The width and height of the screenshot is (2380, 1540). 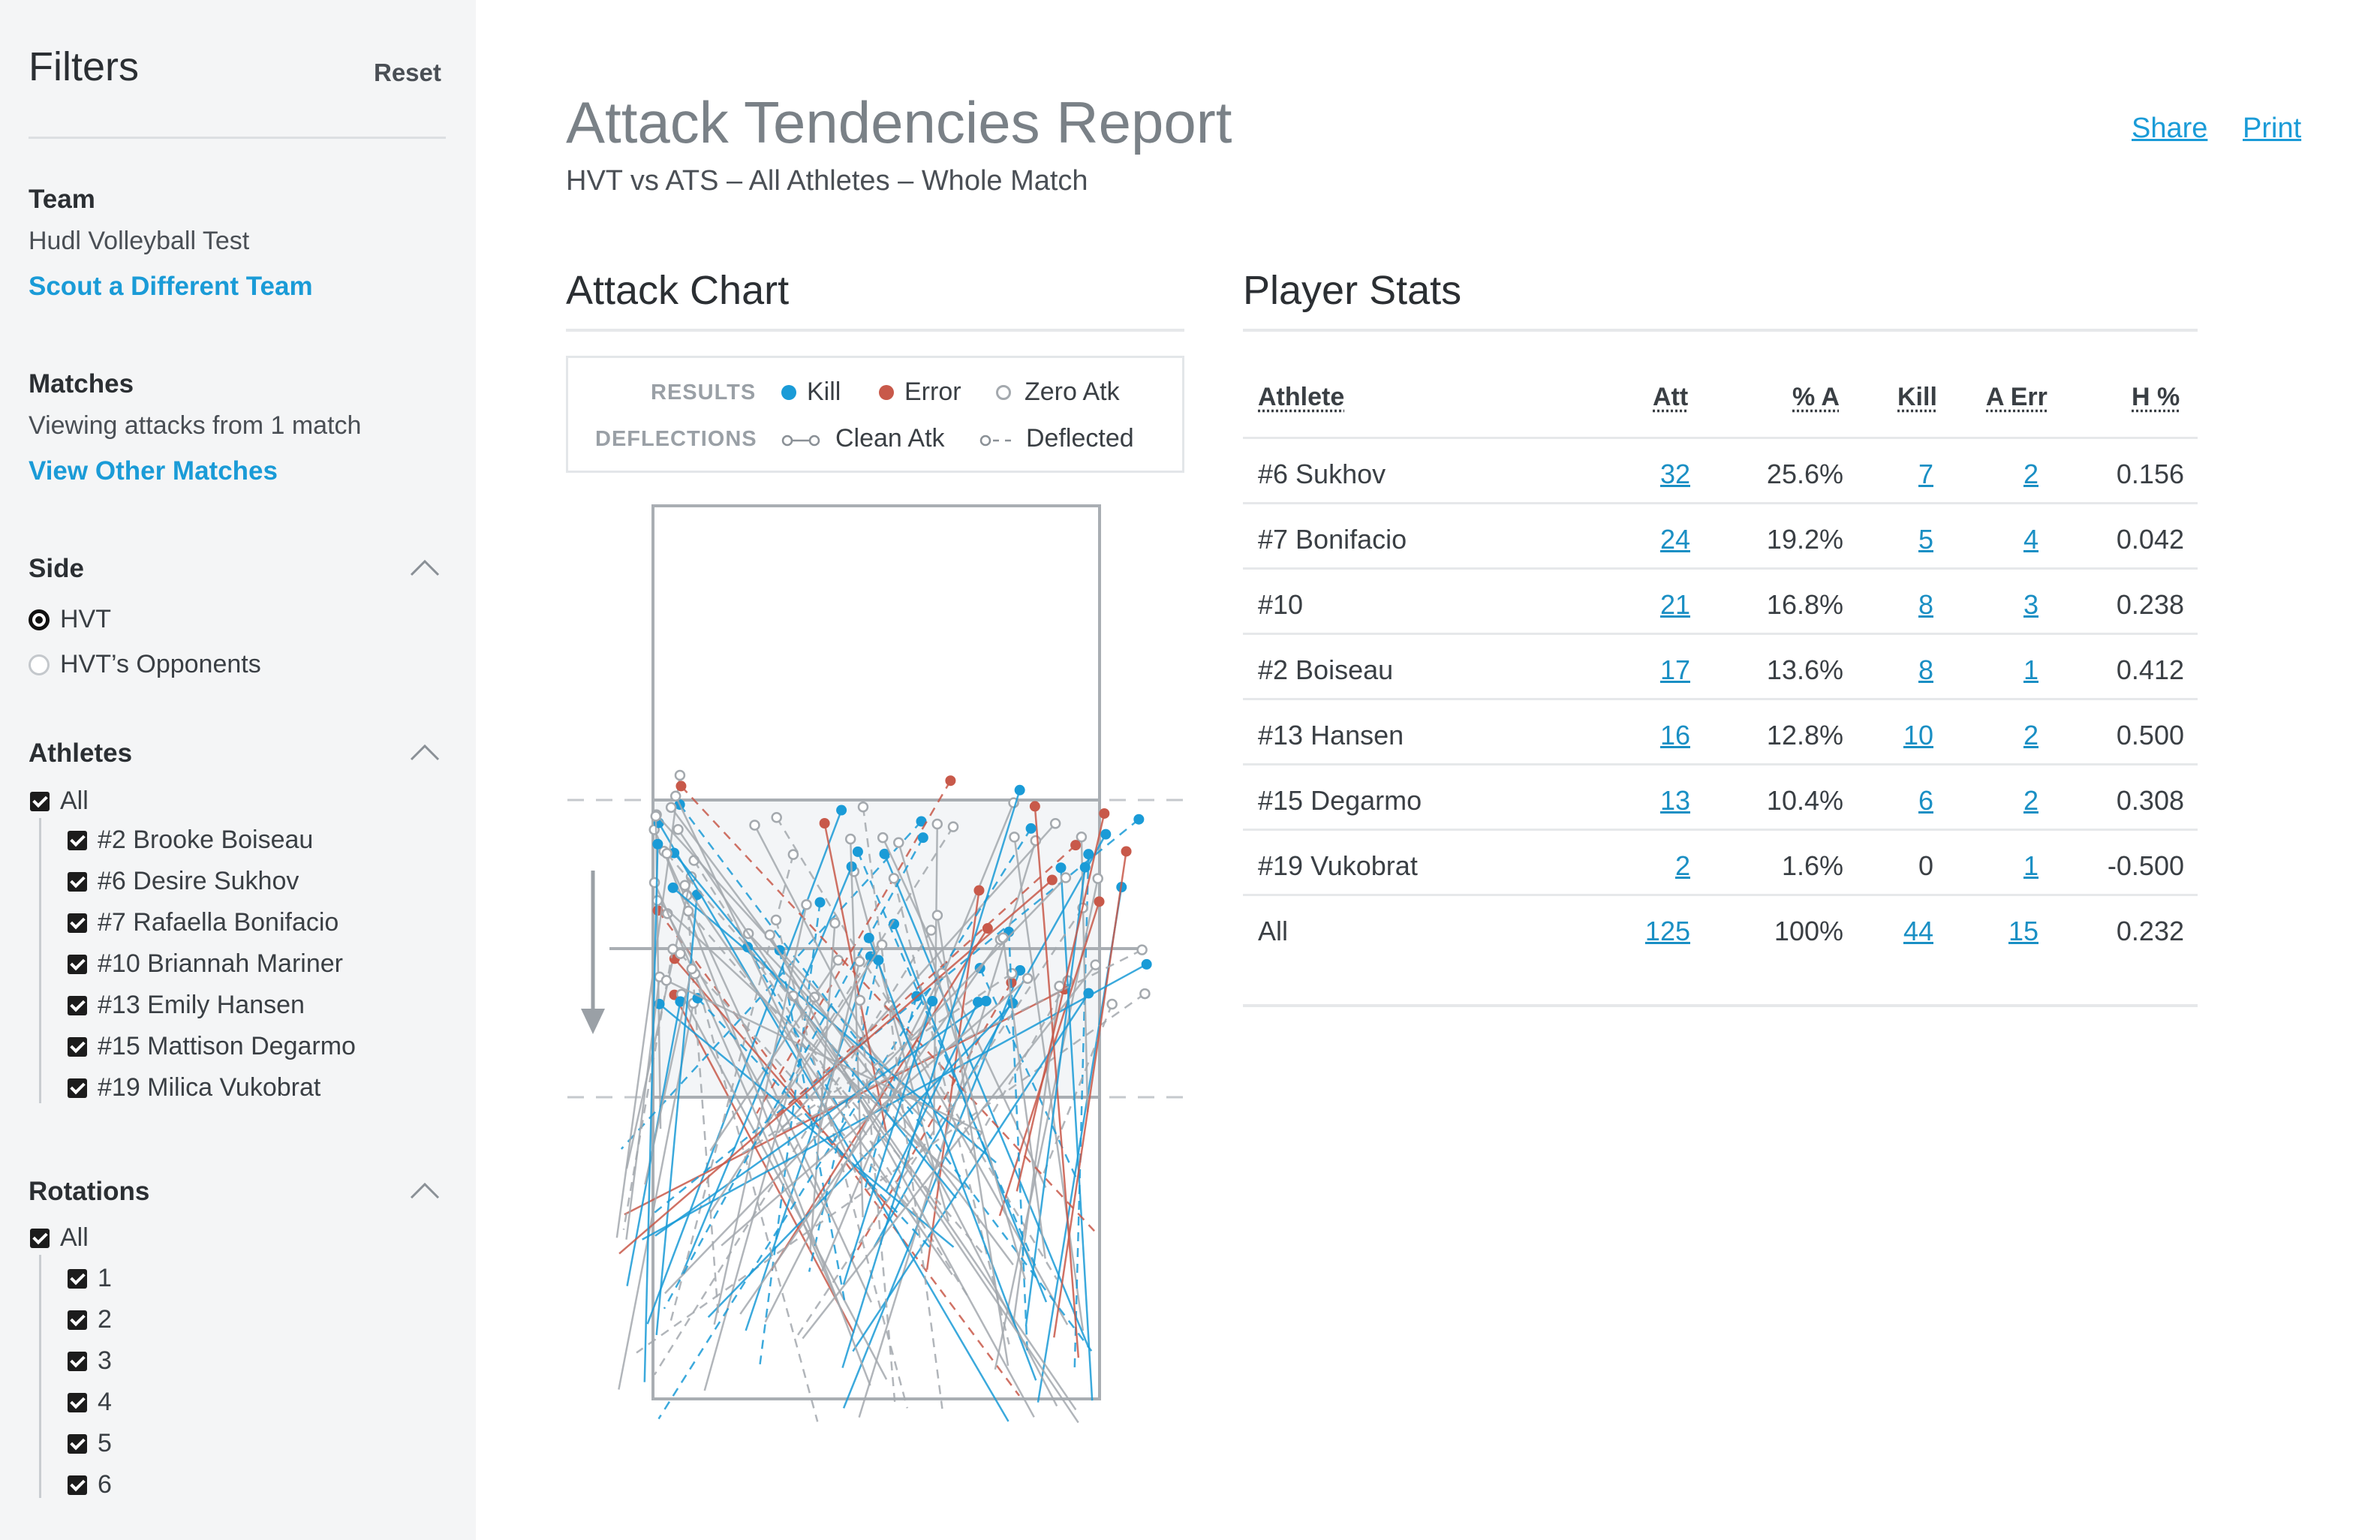 What do you see at coordinates (1301, 397) in the screenshot?
I see `col-athlete: Athlete` at bounding box center [1301, 397].